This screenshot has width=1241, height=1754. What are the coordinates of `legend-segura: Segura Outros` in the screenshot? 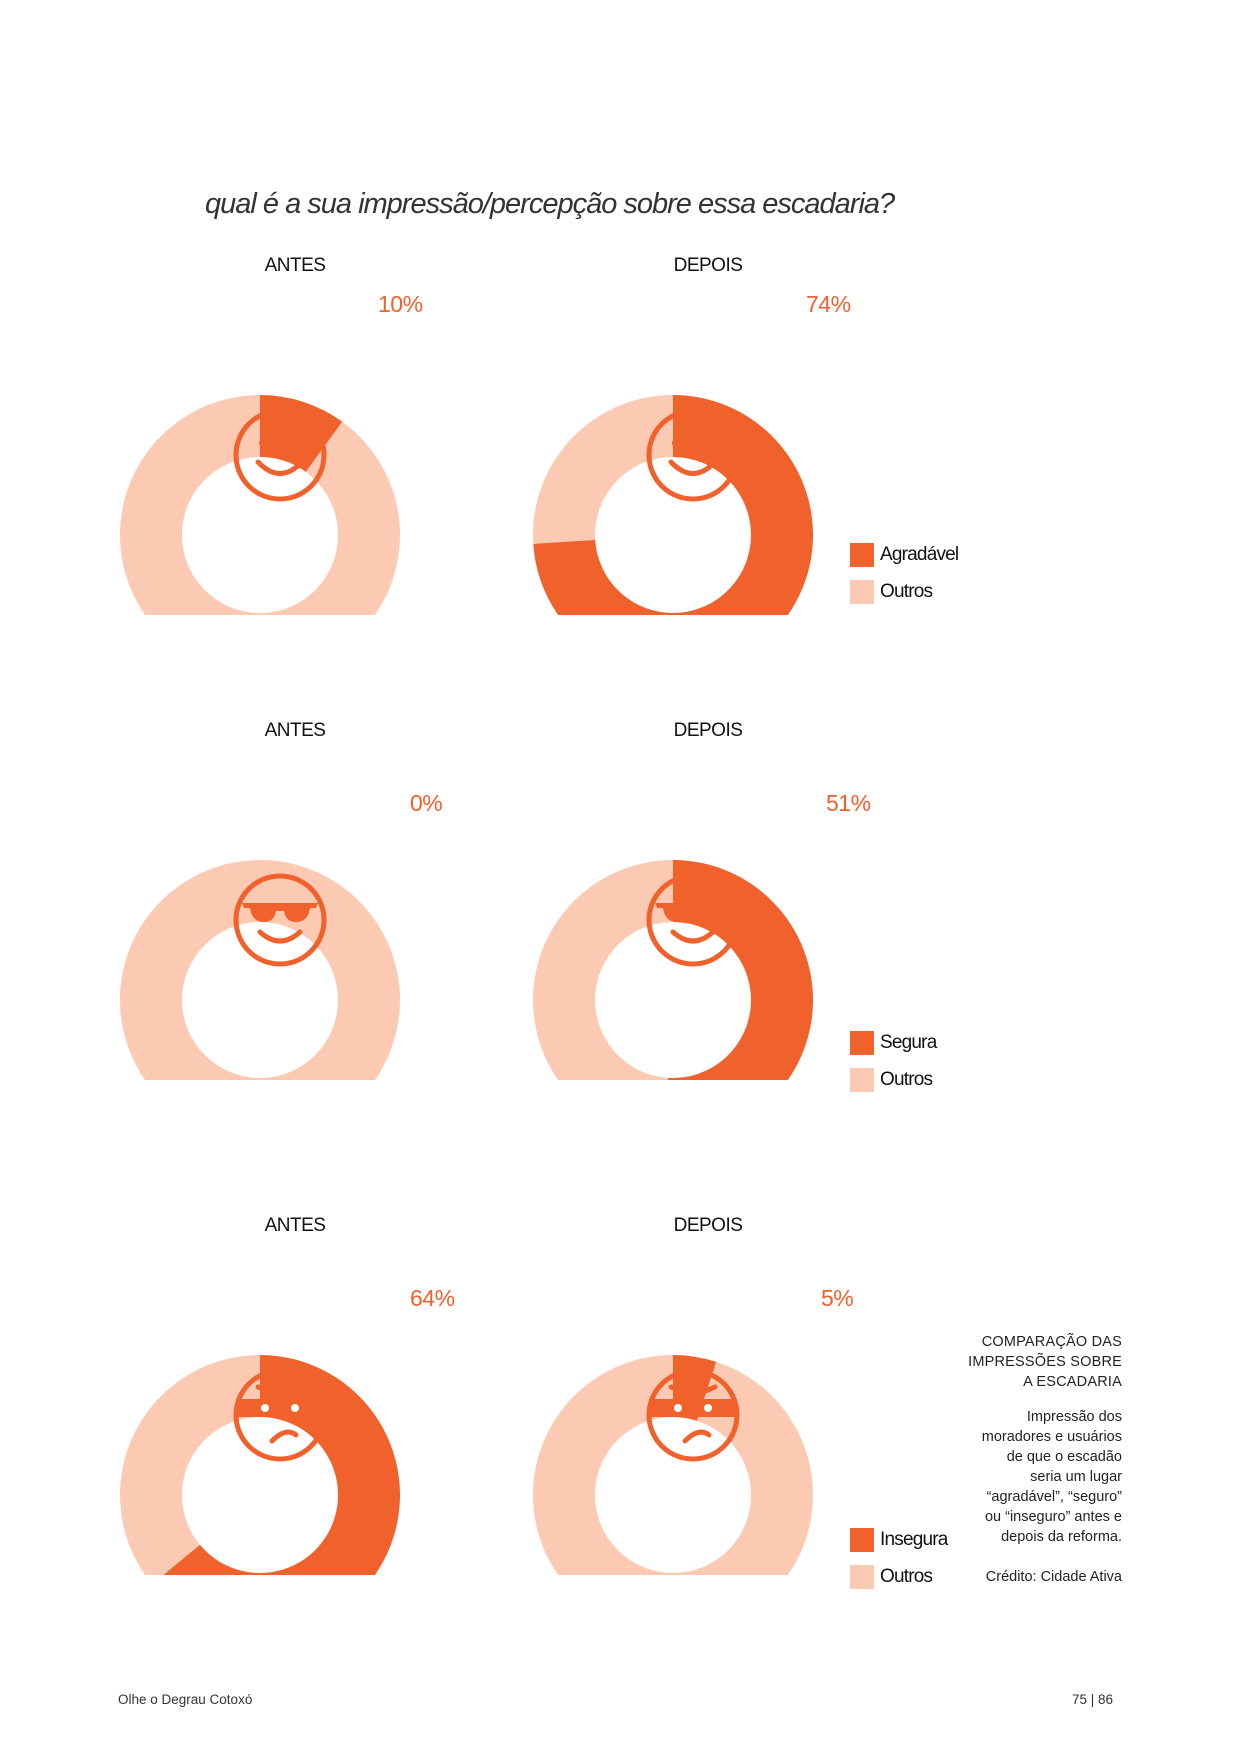 It's located at (893, 1061).